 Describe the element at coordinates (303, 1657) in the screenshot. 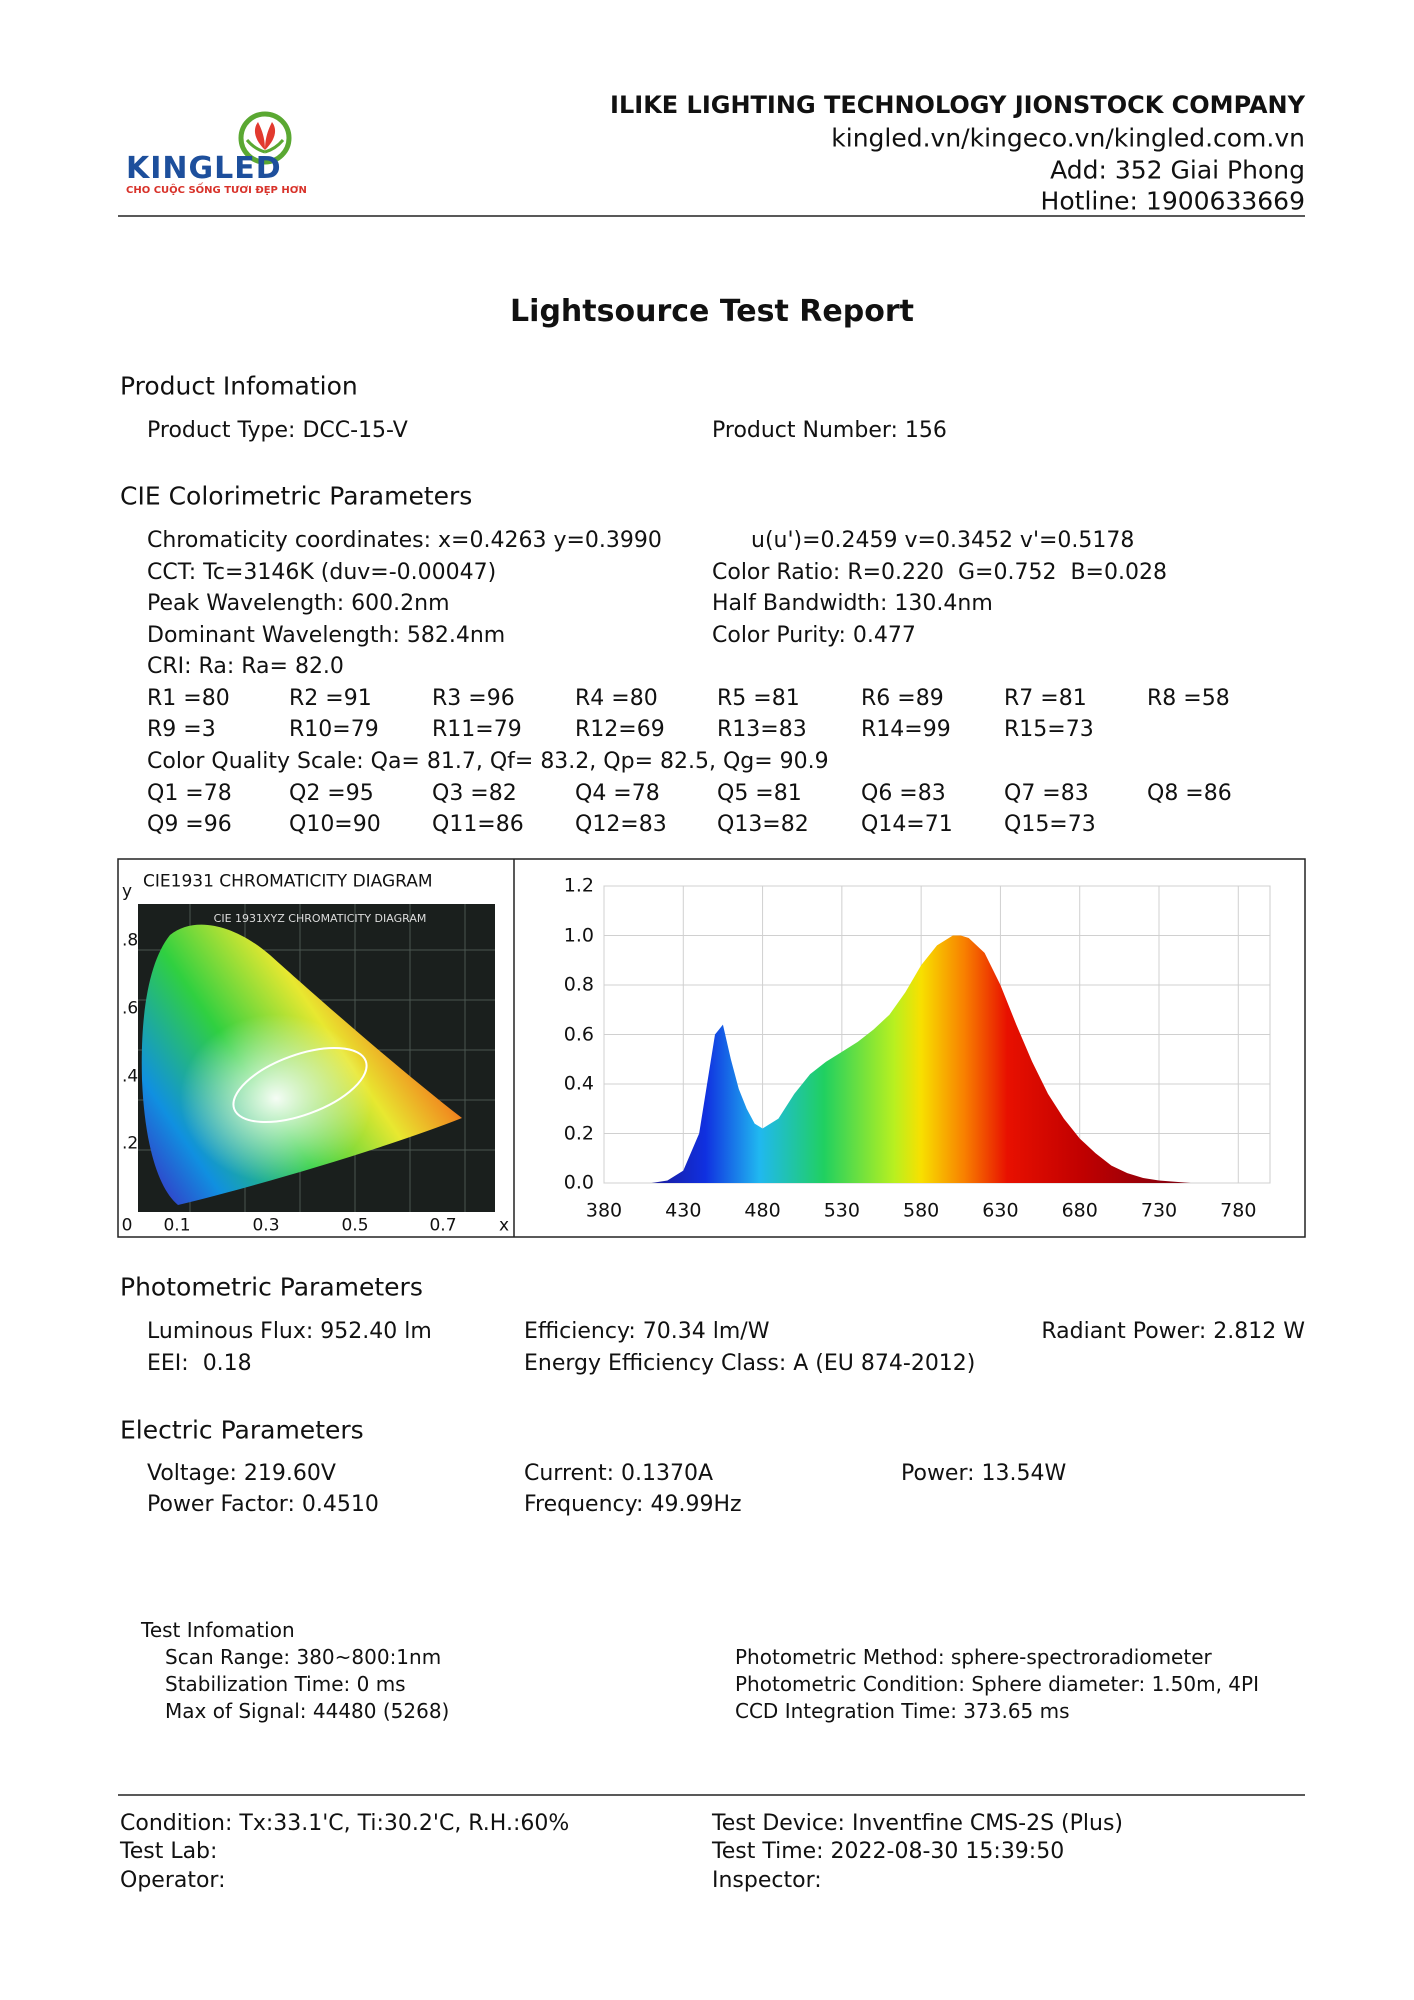

I see `test-info: Scan Range: 380~800:1nm` at that location.